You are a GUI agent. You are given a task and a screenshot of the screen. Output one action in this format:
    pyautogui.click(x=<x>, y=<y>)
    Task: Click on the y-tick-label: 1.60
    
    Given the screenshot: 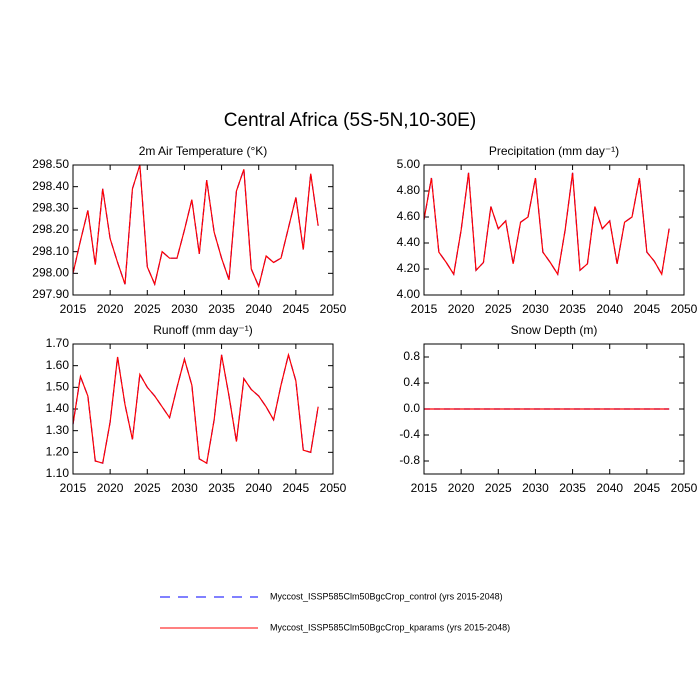 What is the action you would take?
    pyautogui.click(x=58, y=365)
    